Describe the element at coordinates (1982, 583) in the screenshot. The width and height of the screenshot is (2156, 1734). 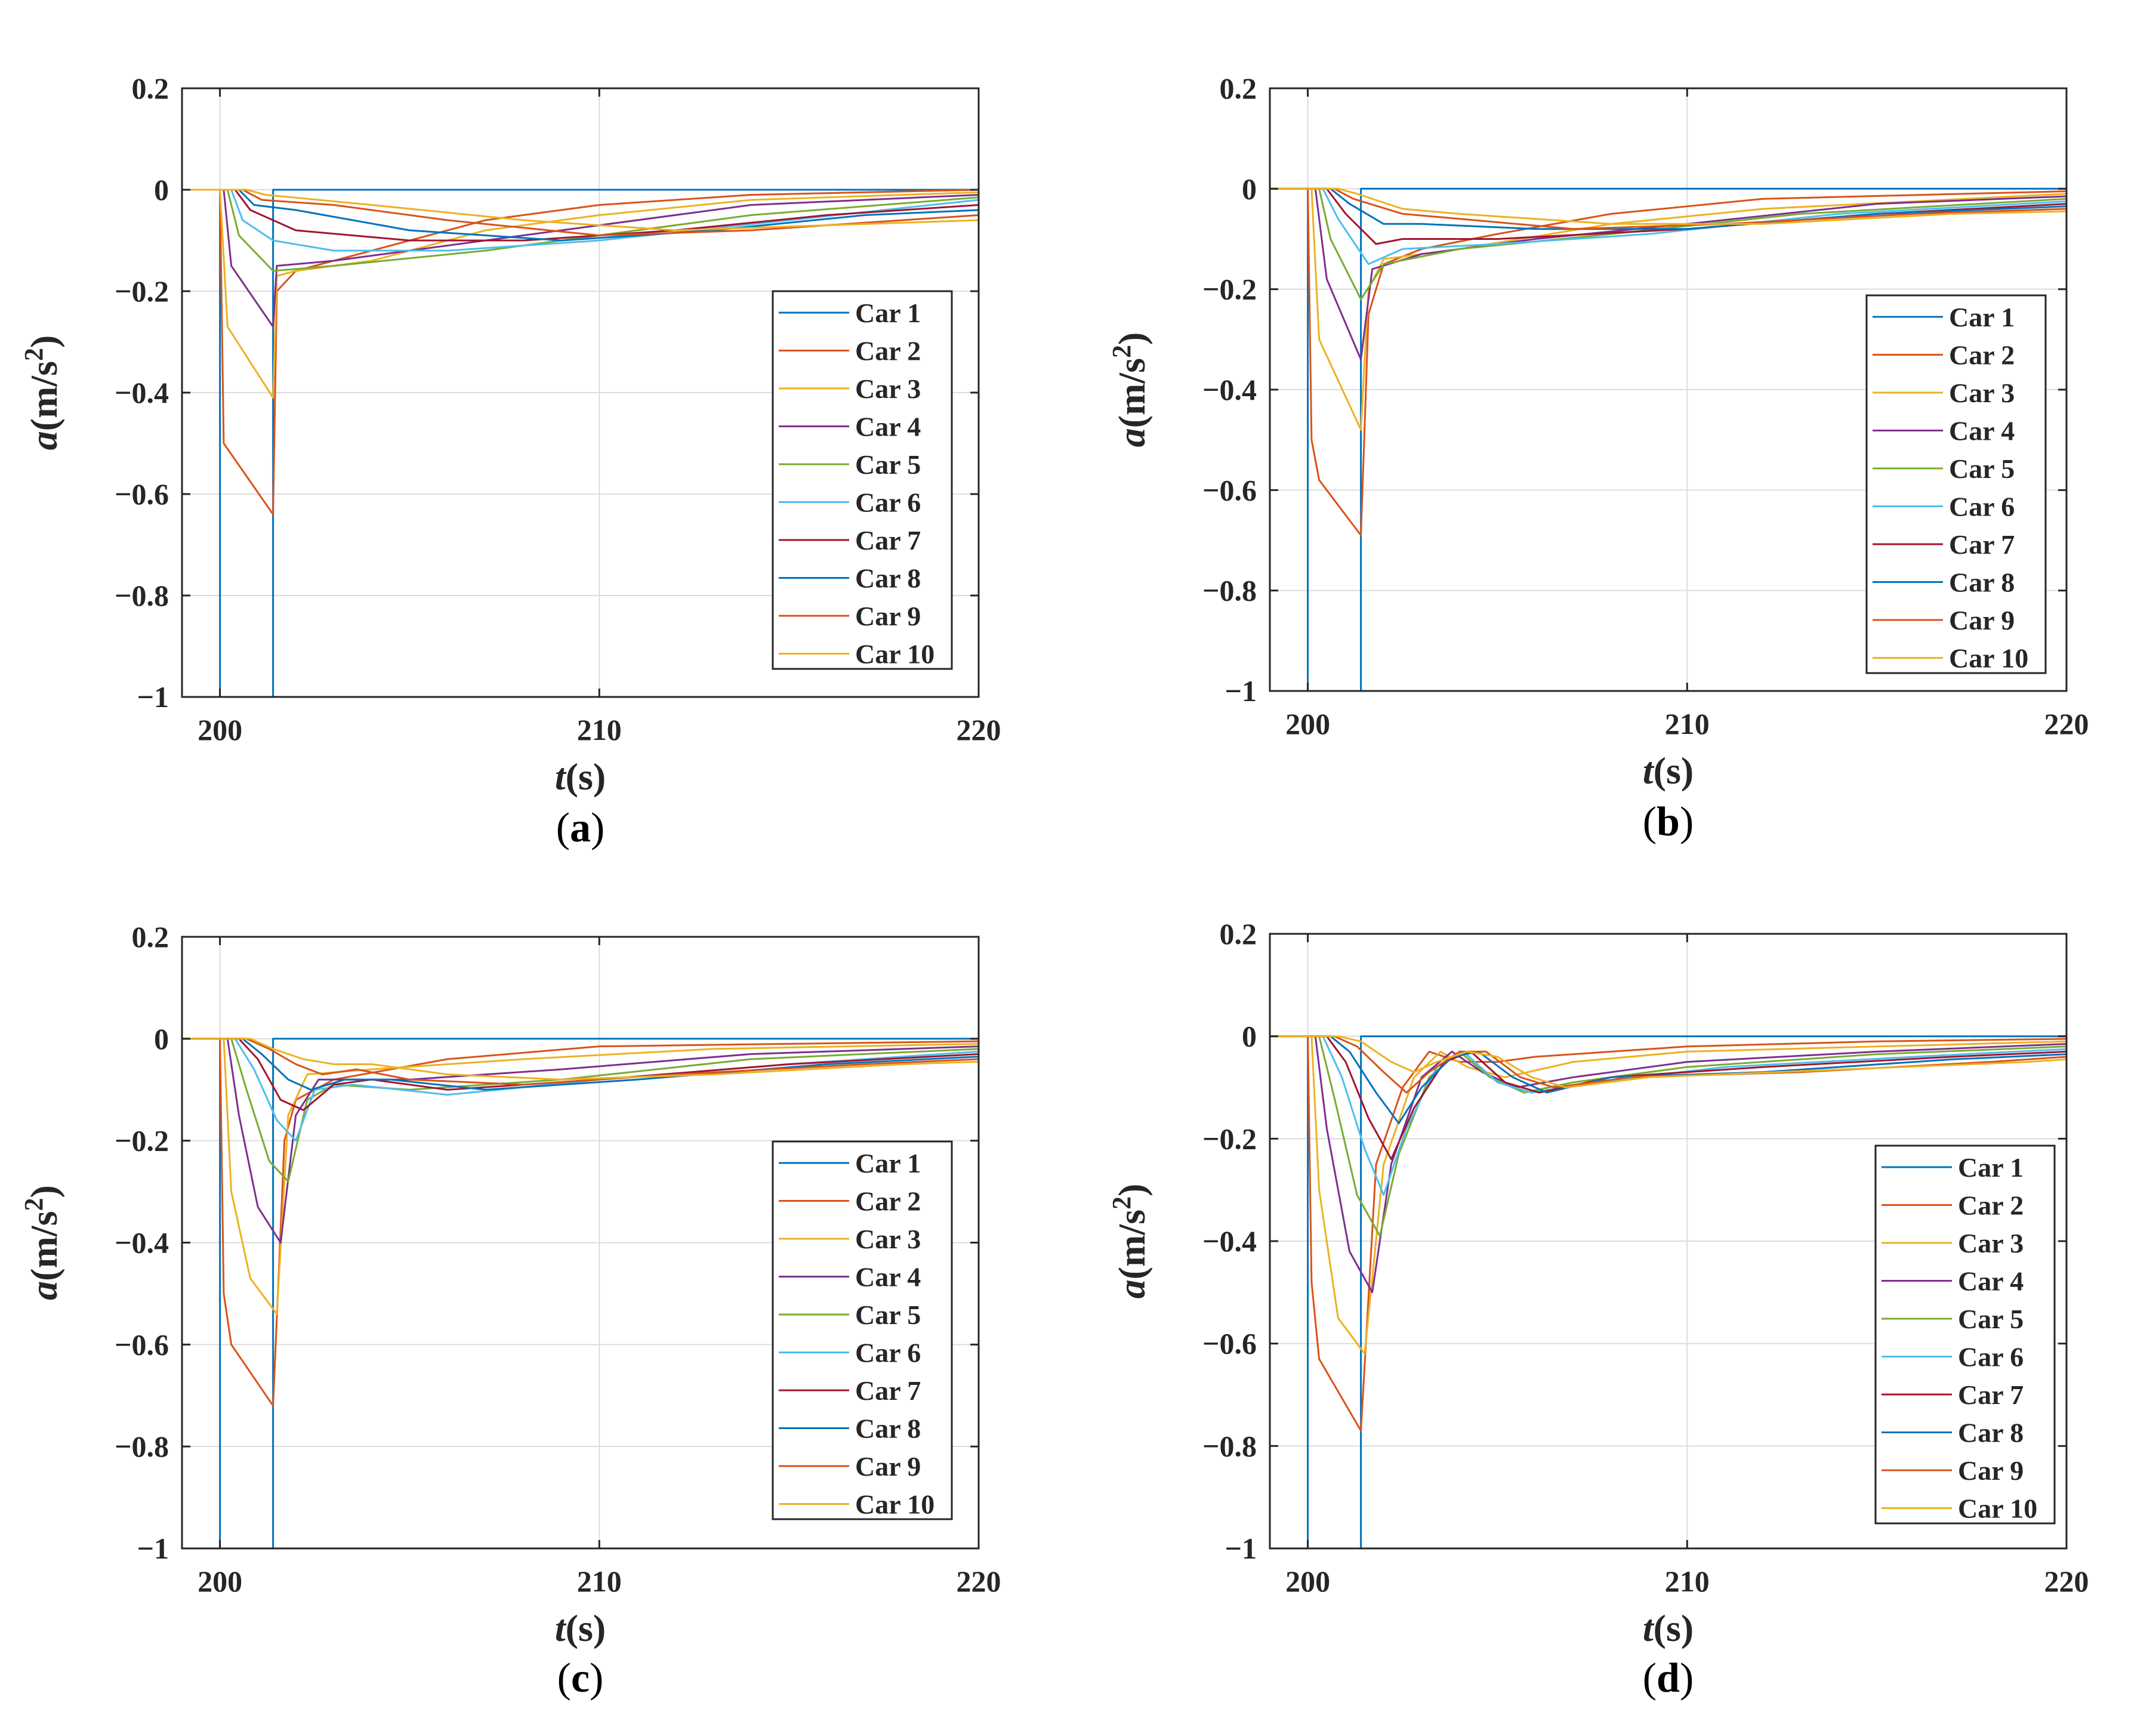
I see `legend-label-car-8: Car 8` at that location.